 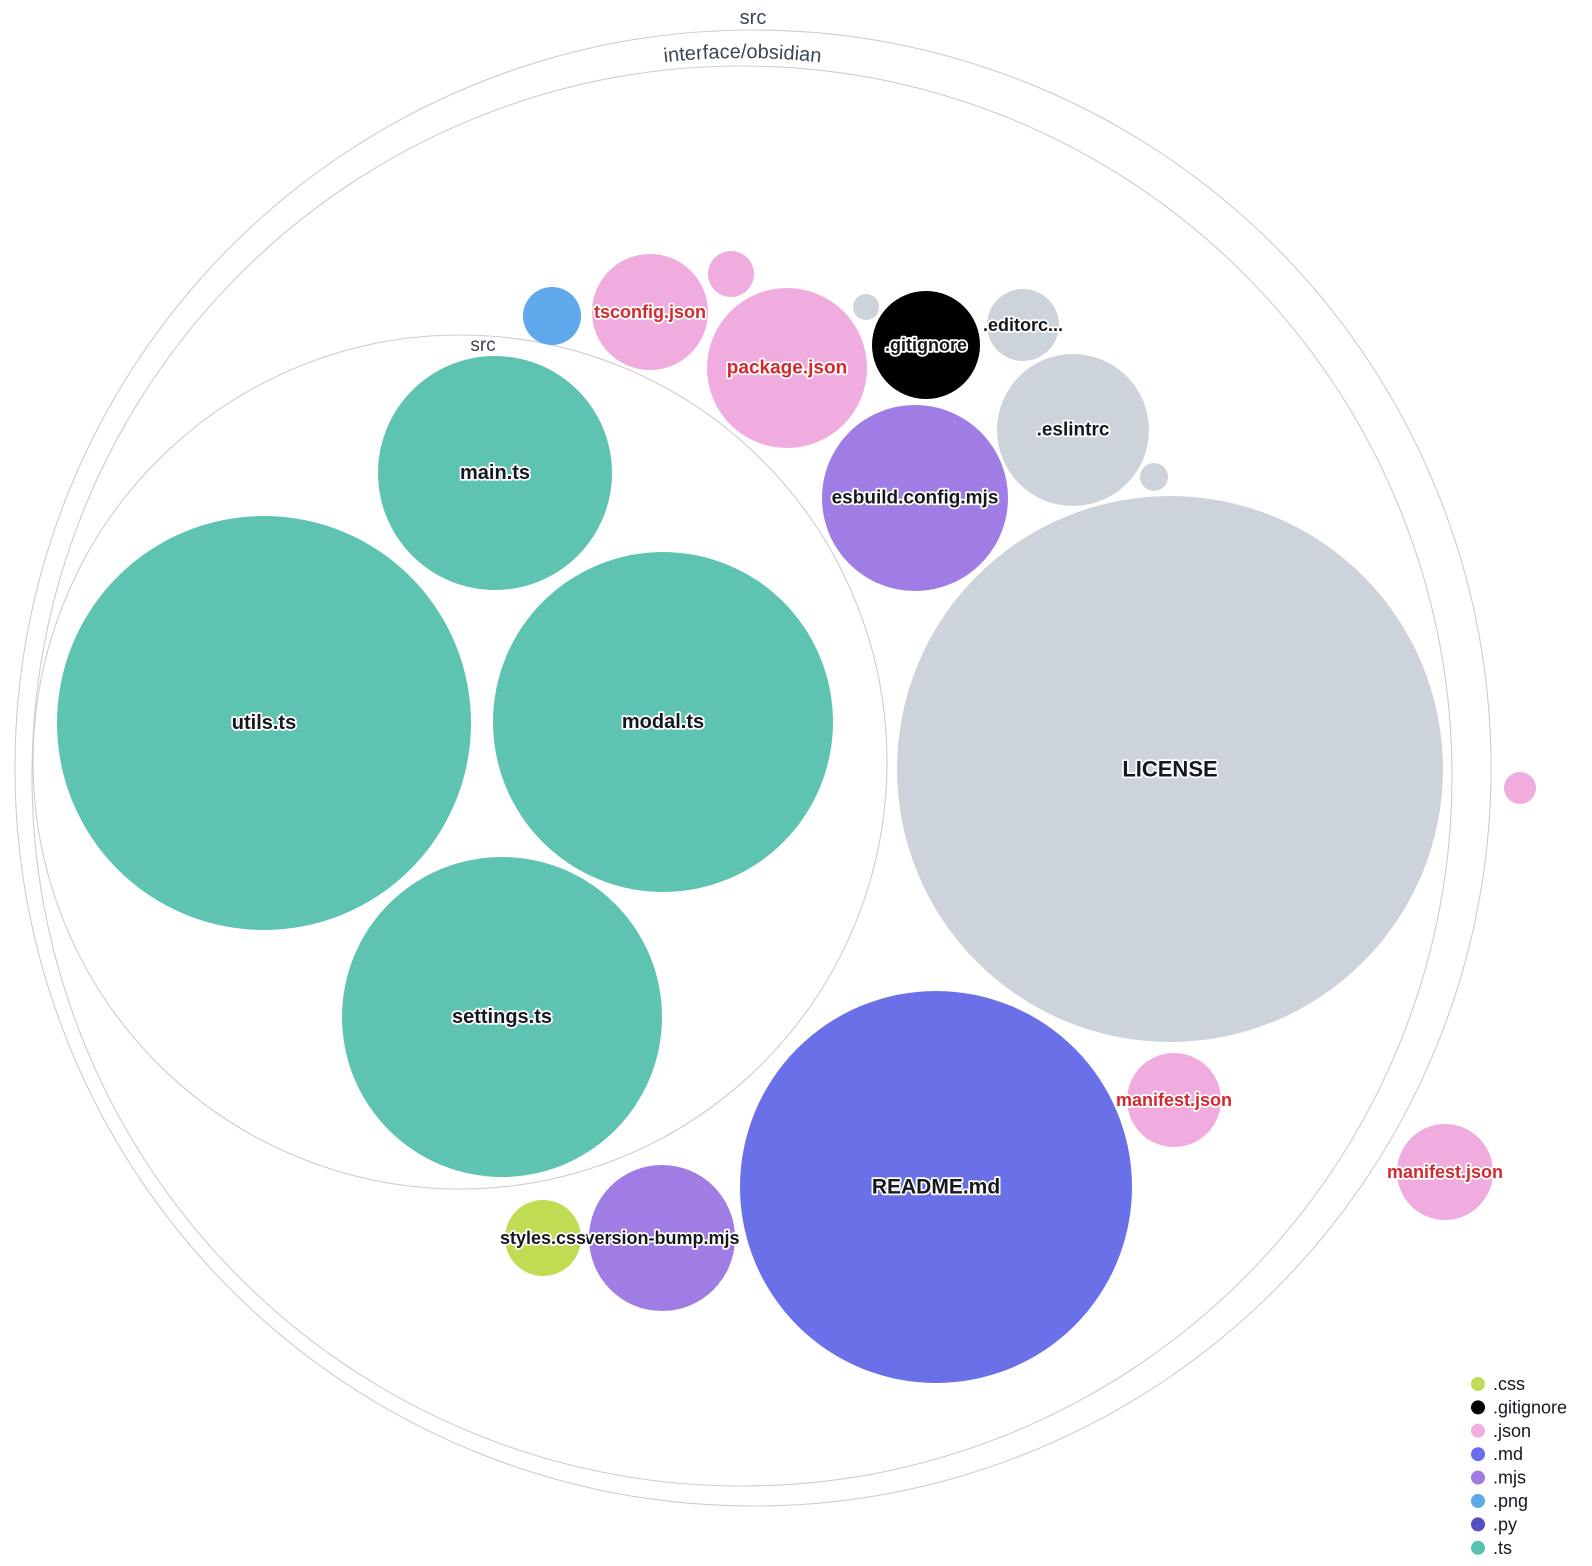 I want to click on bubble-label-readme-md: README.md, so click(x=936, y=1187).